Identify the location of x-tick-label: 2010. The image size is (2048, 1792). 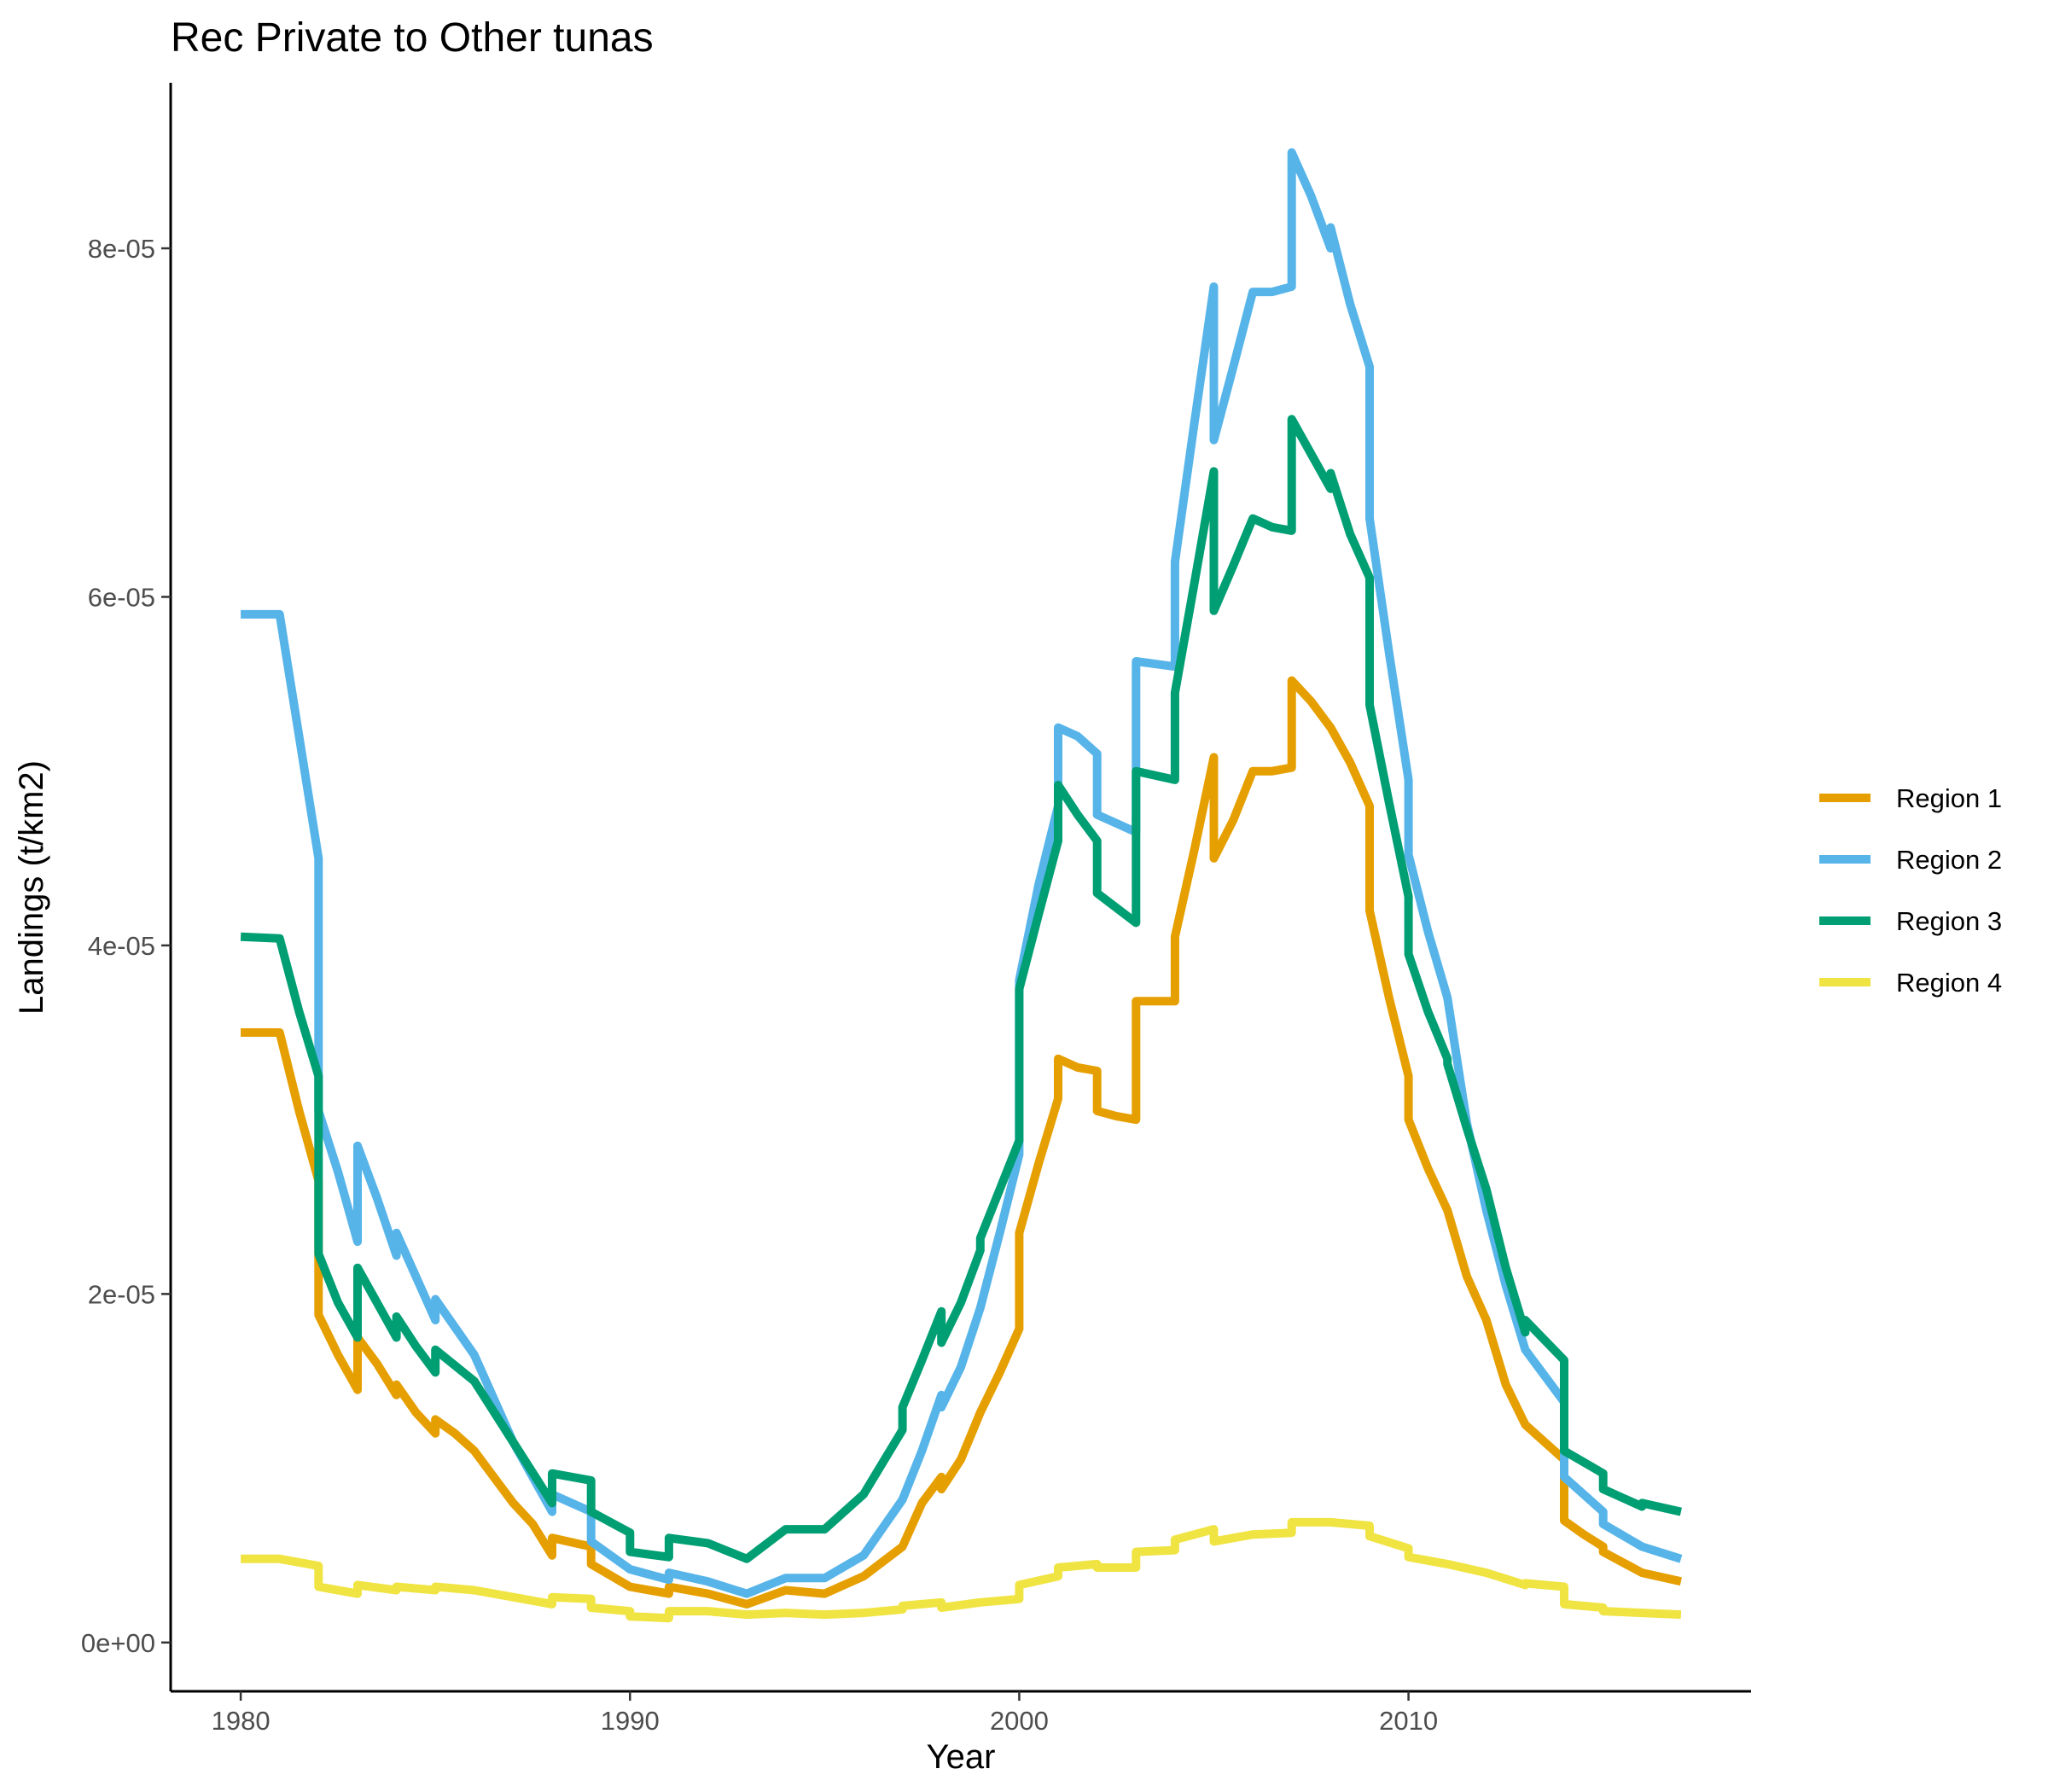
(1408, 1721).